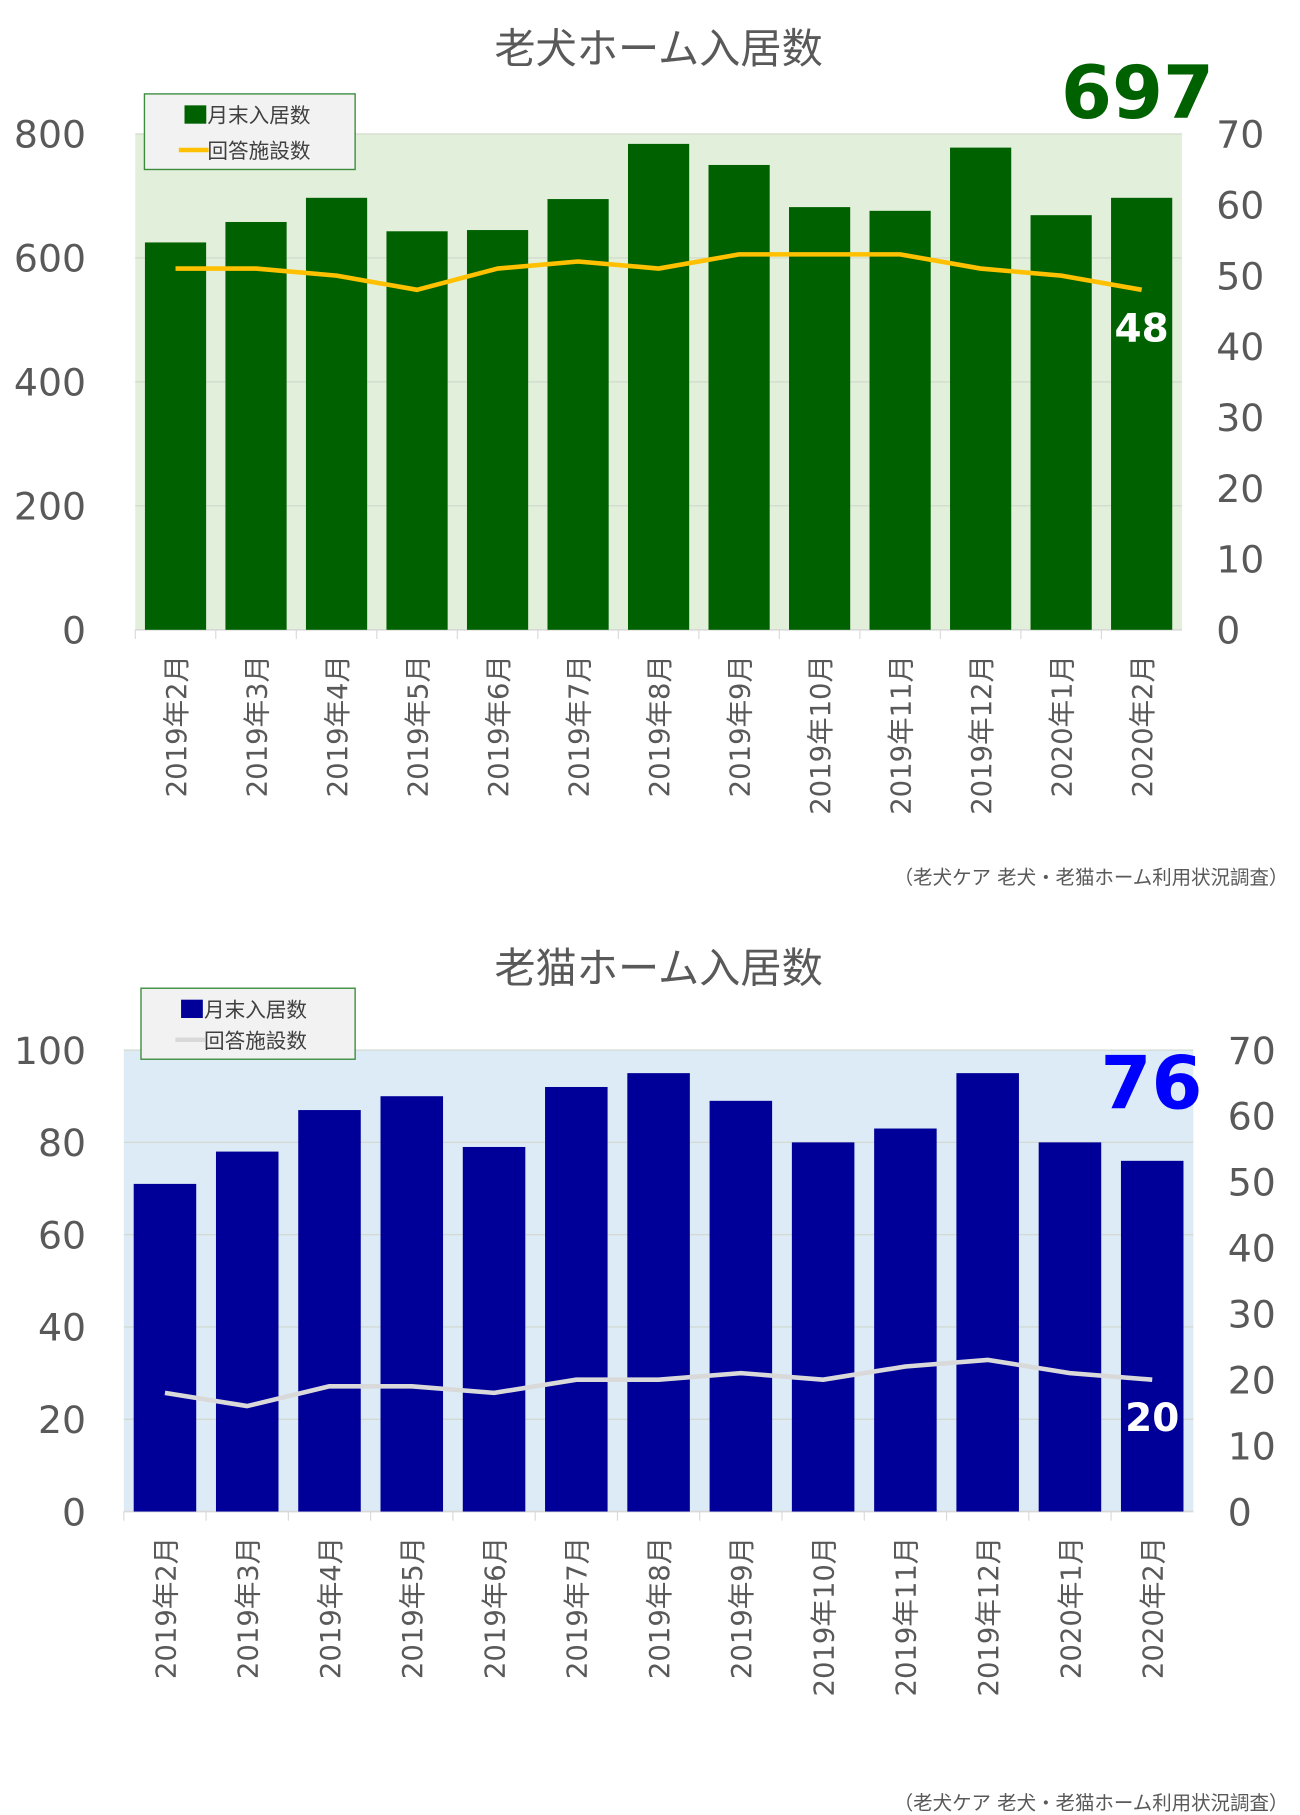 The width and height of the screenshot is (1300, 1815). What do you see at coordinates (658, 49) in the screenshot?
I see `chart-title: 老犬ホーム入居数` at bounding box center [658, 49].